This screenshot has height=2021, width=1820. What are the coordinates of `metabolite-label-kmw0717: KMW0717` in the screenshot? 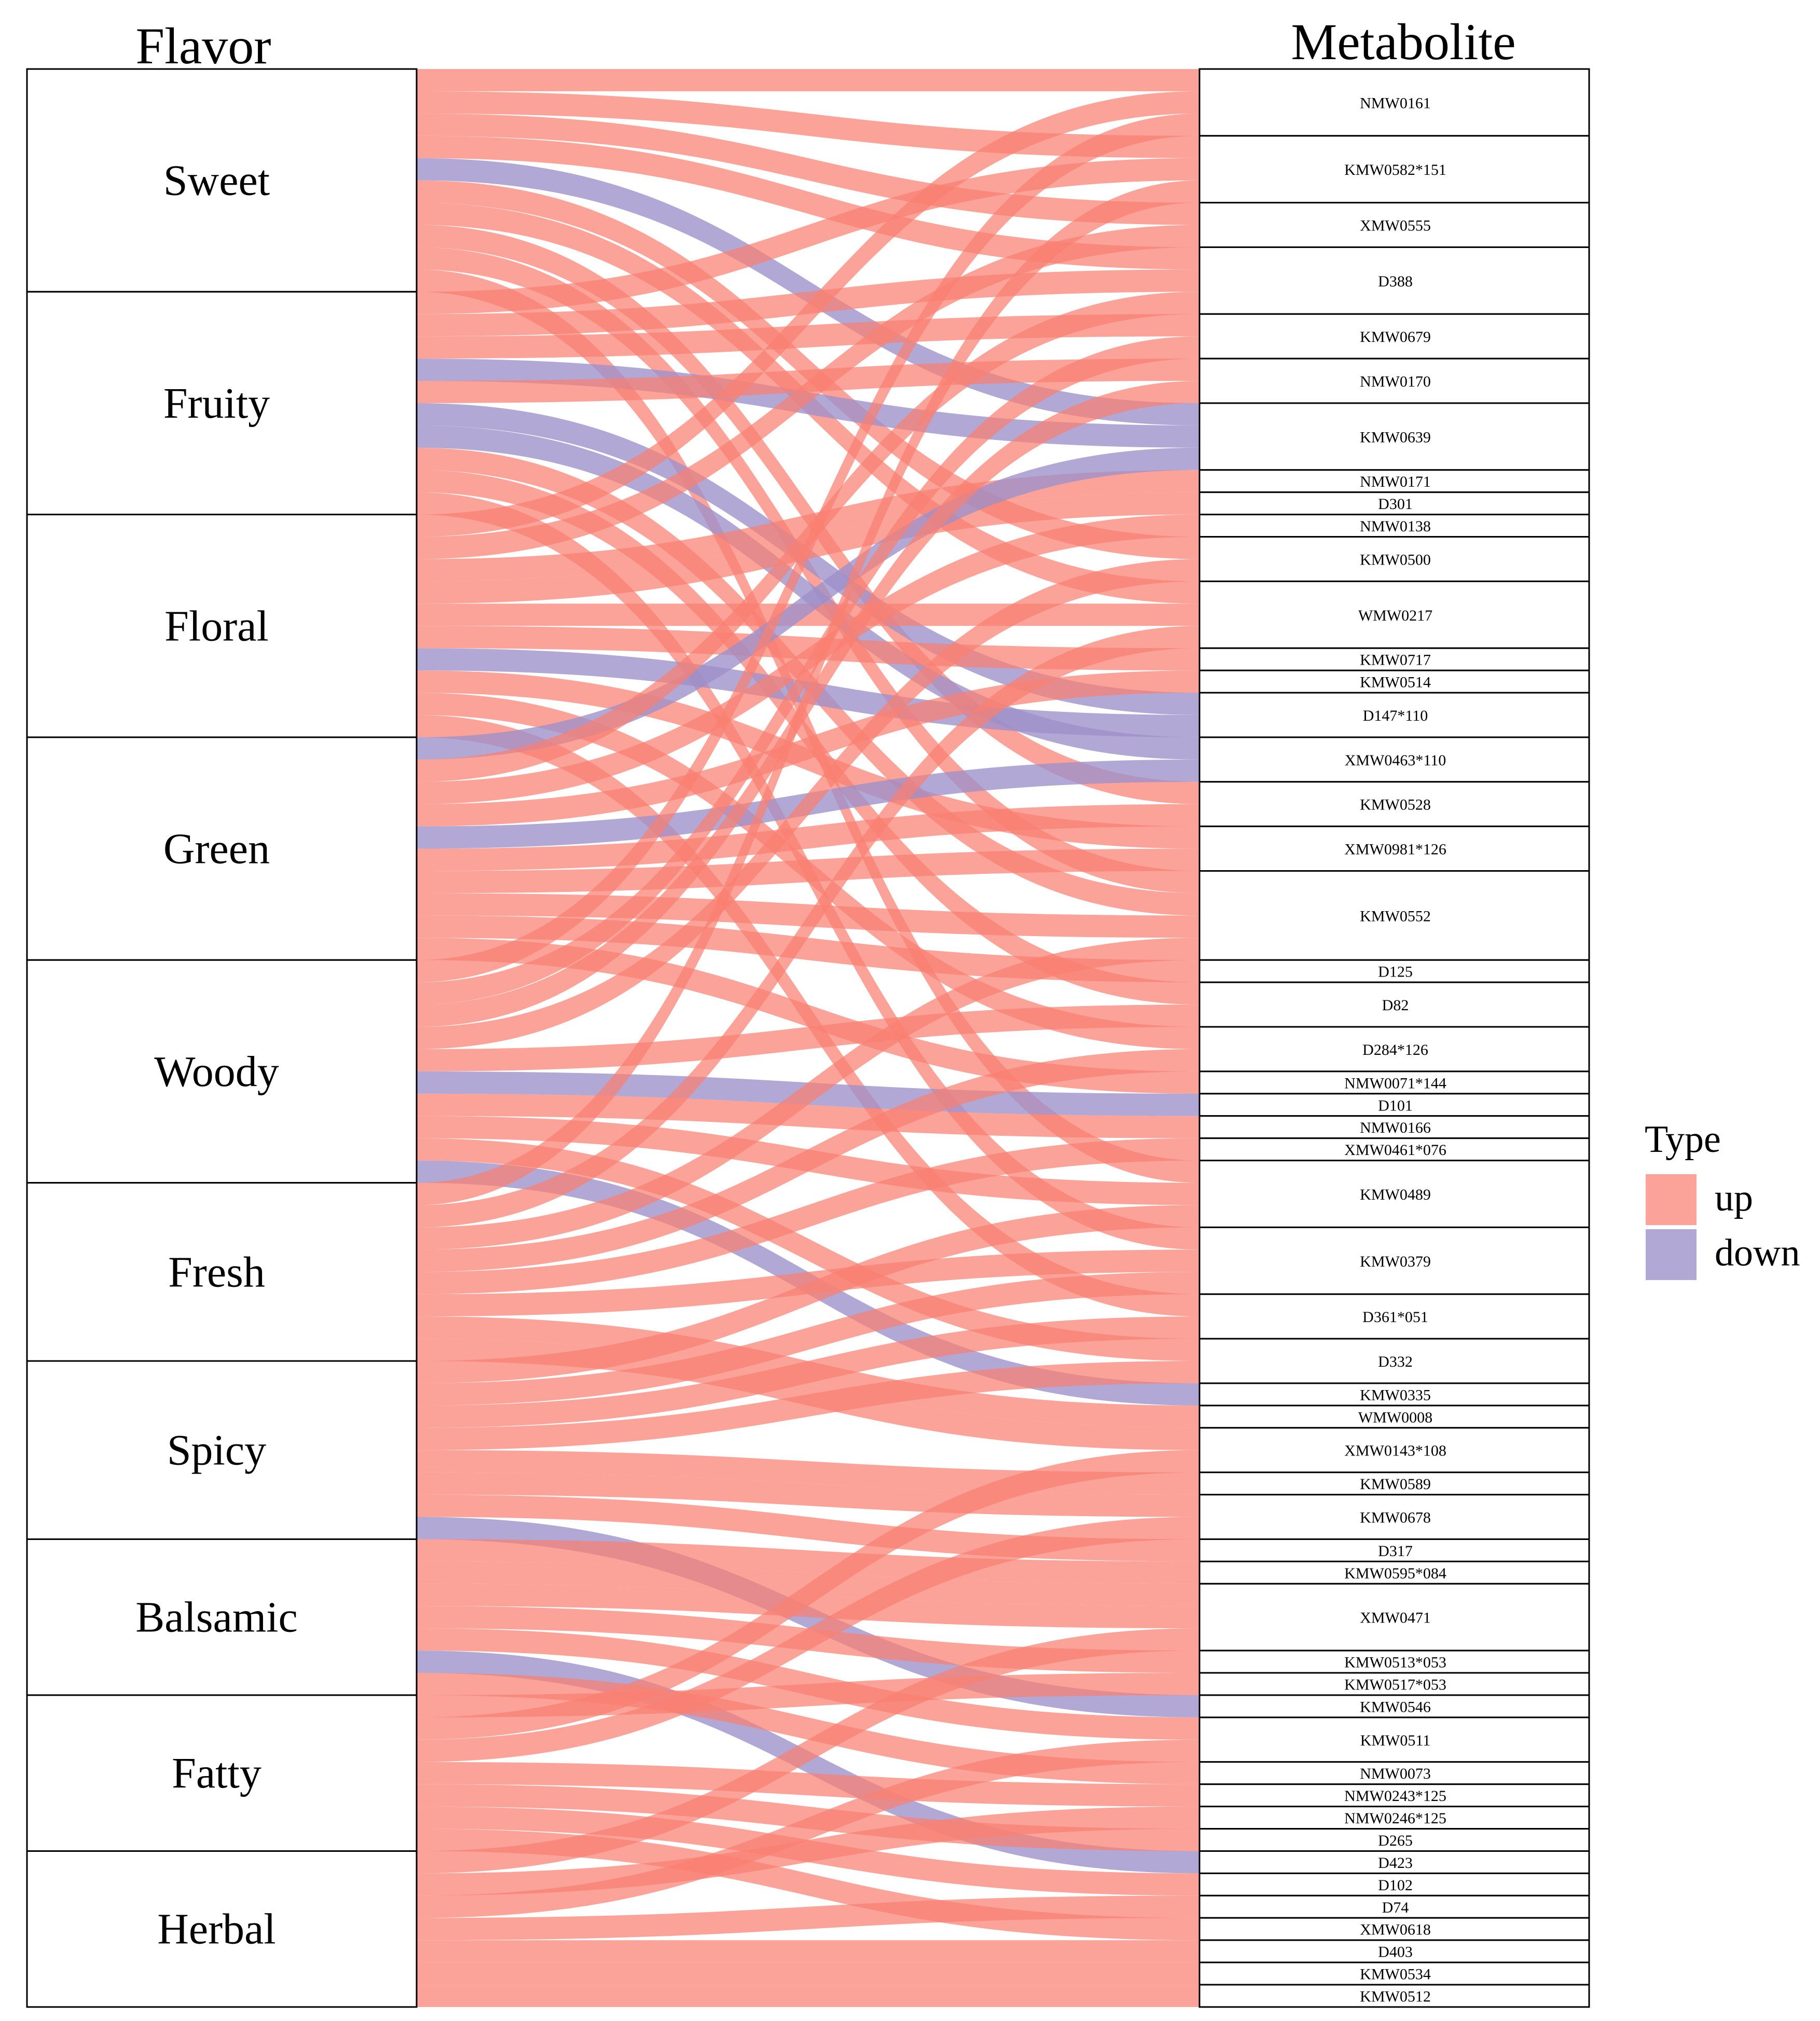 It's located at (1395, 660).